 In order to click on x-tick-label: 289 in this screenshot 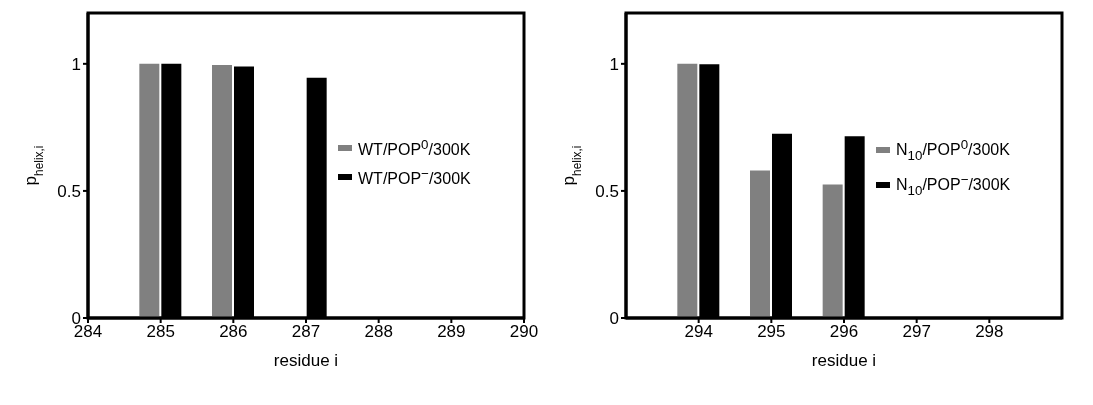, I will do `click(451, 332)`.